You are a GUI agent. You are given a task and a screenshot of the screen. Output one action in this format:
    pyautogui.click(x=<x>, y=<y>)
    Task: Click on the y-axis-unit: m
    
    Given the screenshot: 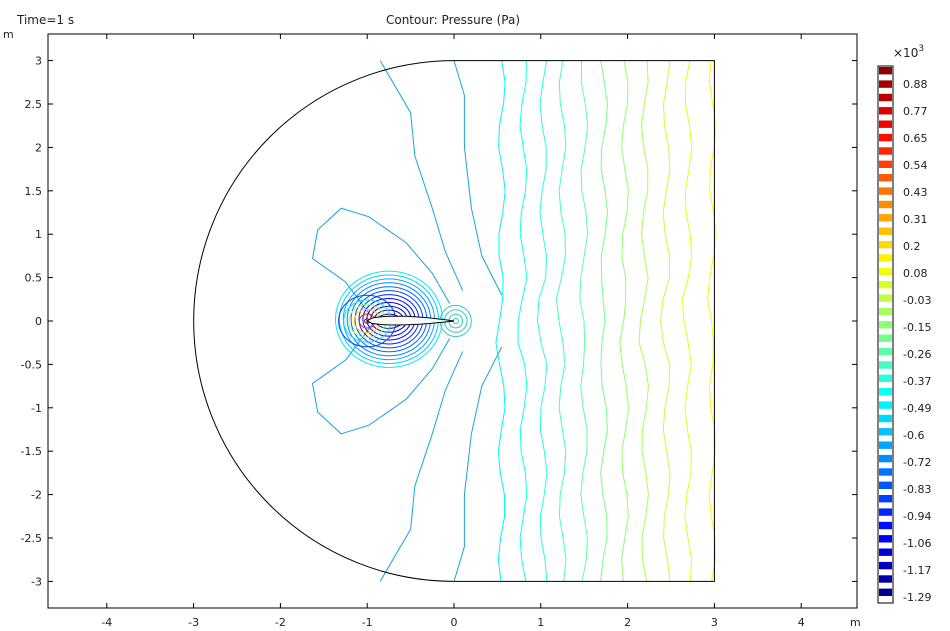 What is the action you would take?
    pyautogui.click(x=8, y=34)
    